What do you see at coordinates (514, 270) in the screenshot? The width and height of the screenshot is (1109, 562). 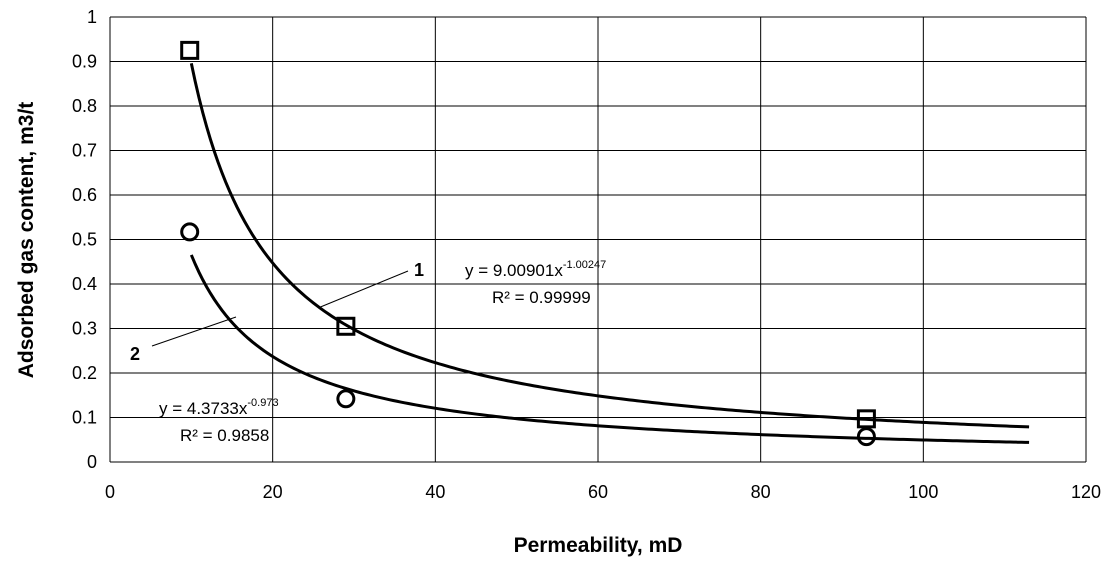 I see `equation-1-base: y = 9.00901x` at bounding box center [514, 270].